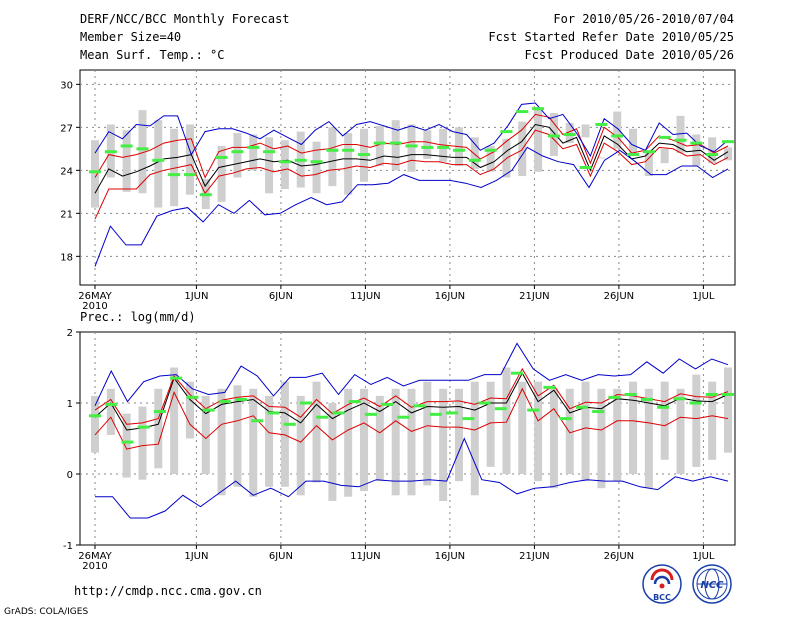 The width and height of the screenshot is (800, 618). Describe the element at coordinates (95, 556) in the screenshot. I see `precipitation-xtick-label: 26MAY` at that location.